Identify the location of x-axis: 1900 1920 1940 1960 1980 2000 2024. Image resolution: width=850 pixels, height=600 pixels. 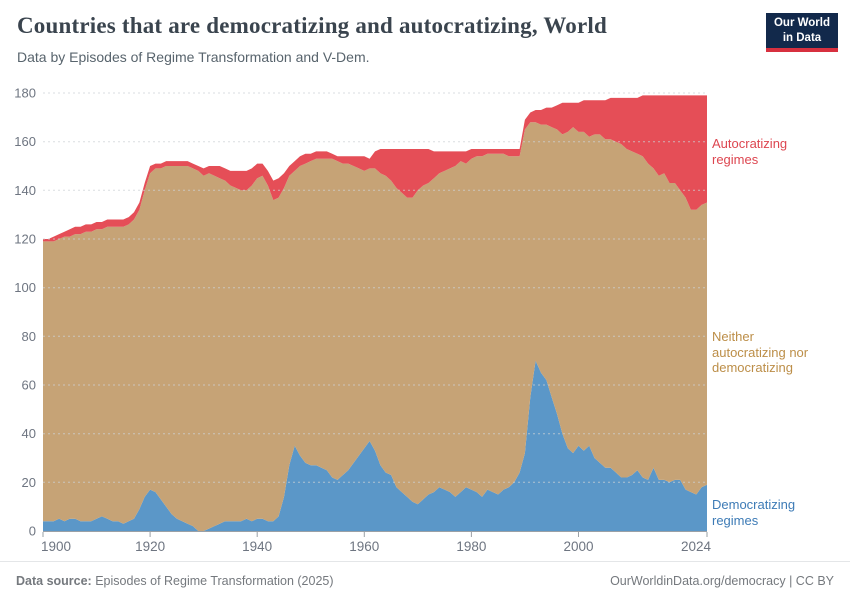
(376, 543).